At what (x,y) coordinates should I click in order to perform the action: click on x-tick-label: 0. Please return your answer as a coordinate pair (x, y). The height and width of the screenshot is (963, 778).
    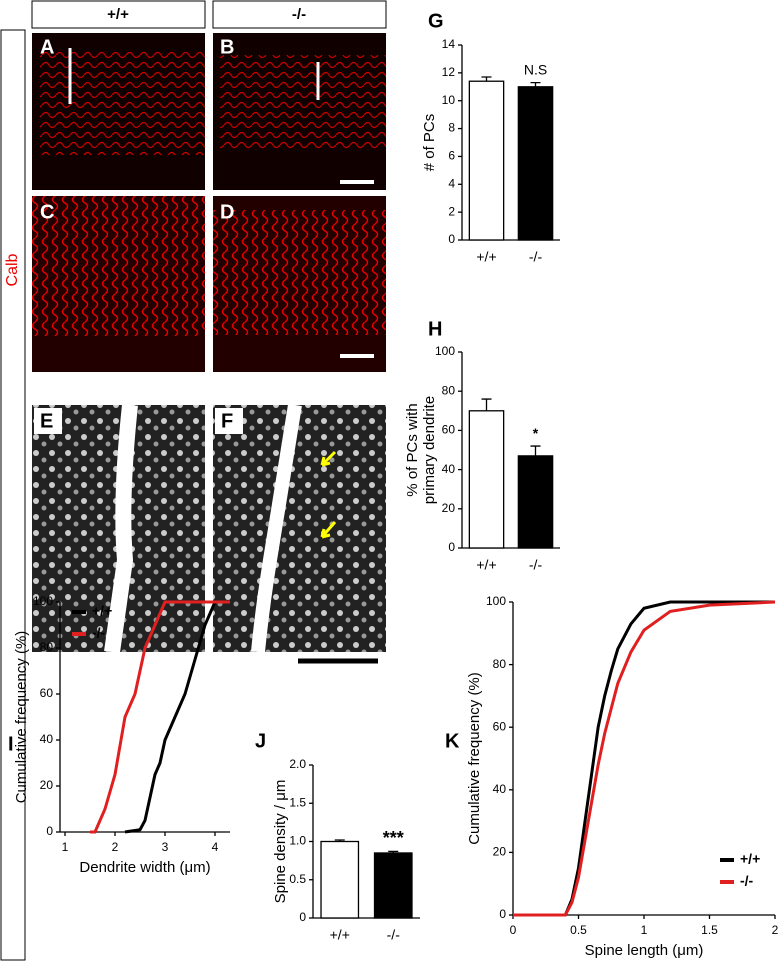
    Looking at the image, I should click on (513, 930).